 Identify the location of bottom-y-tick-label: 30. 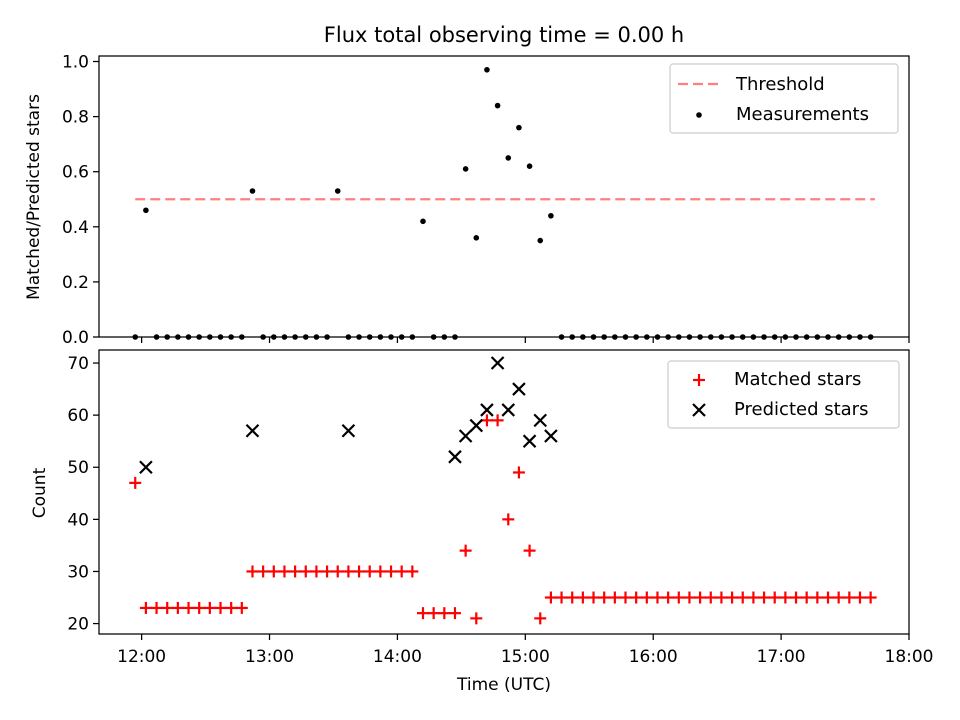
(78, 572).